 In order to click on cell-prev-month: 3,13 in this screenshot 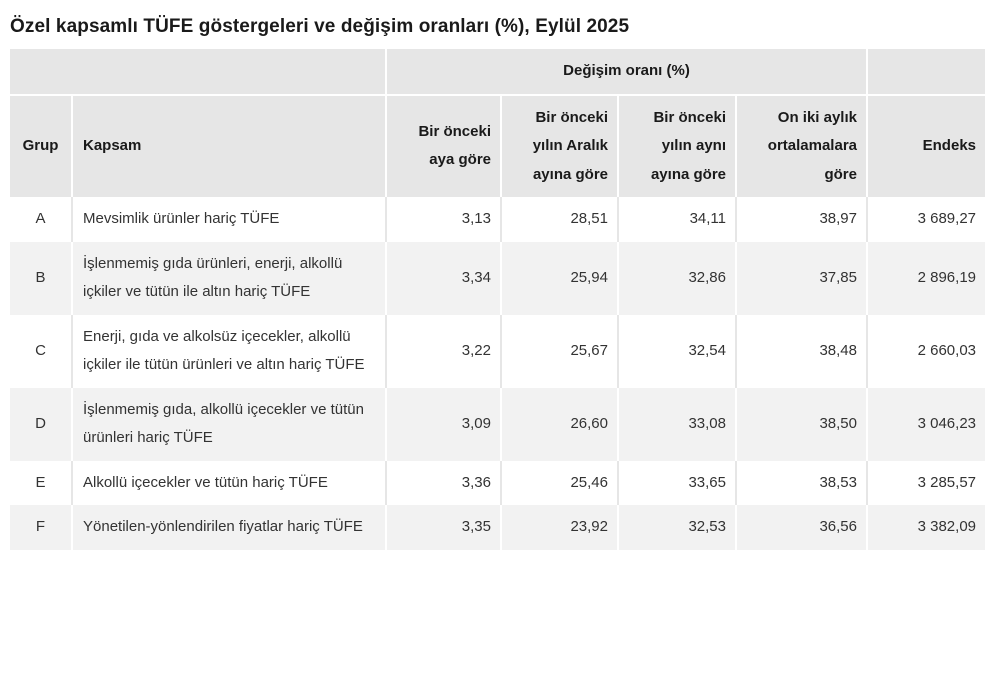, I will do `click(444, 219)`.